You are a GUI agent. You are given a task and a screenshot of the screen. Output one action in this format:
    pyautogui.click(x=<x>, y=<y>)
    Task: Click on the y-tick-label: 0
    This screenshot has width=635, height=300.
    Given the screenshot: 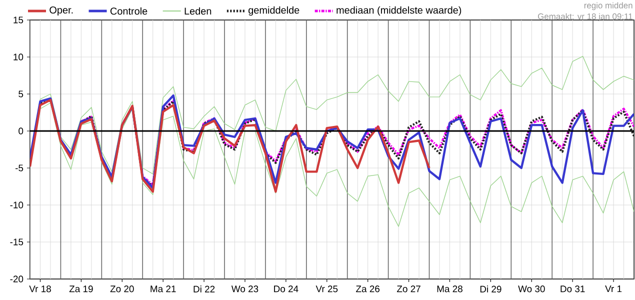 What is the action you would take?
    pyautogui.click(x=21, y=131)
    